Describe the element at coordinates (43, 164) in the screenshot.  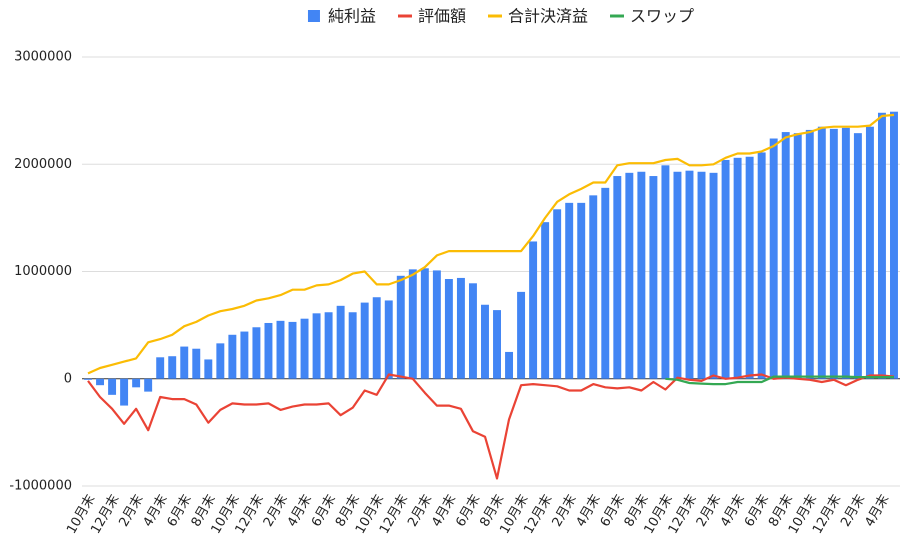
I see `y-tick-label: 2000000` at that location.